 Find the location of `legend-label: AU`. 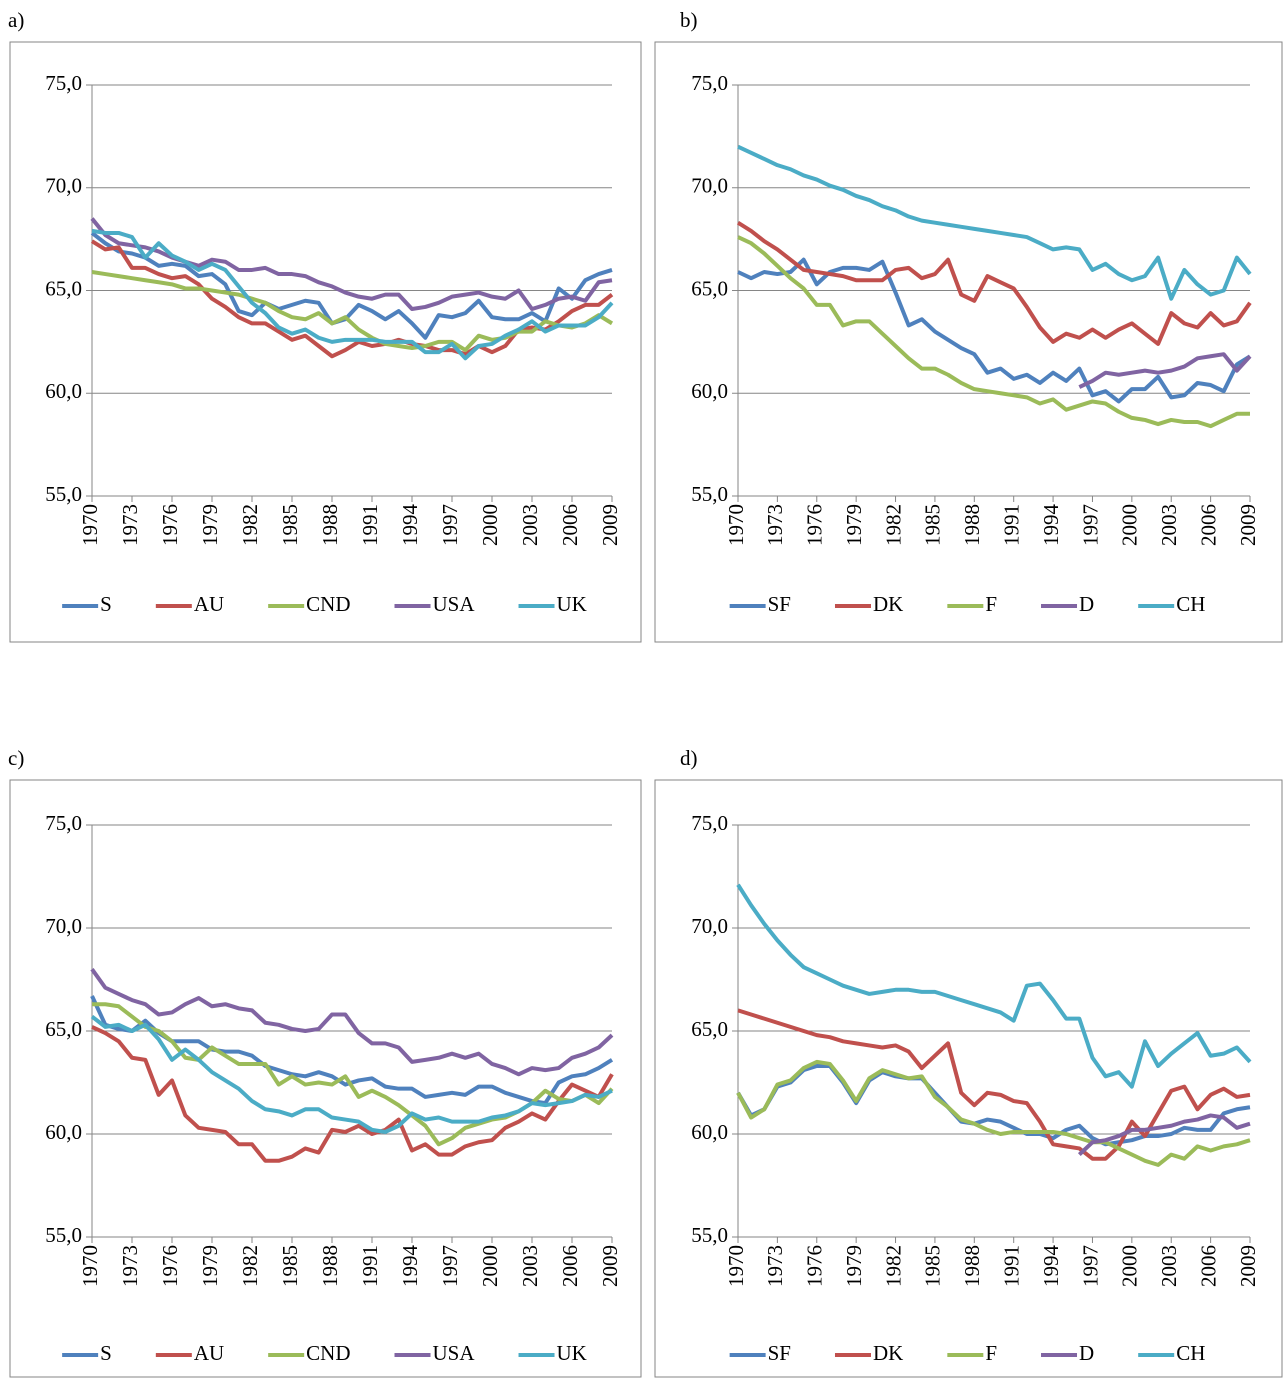

legend-label: AU is located at coordinates (209, 604).